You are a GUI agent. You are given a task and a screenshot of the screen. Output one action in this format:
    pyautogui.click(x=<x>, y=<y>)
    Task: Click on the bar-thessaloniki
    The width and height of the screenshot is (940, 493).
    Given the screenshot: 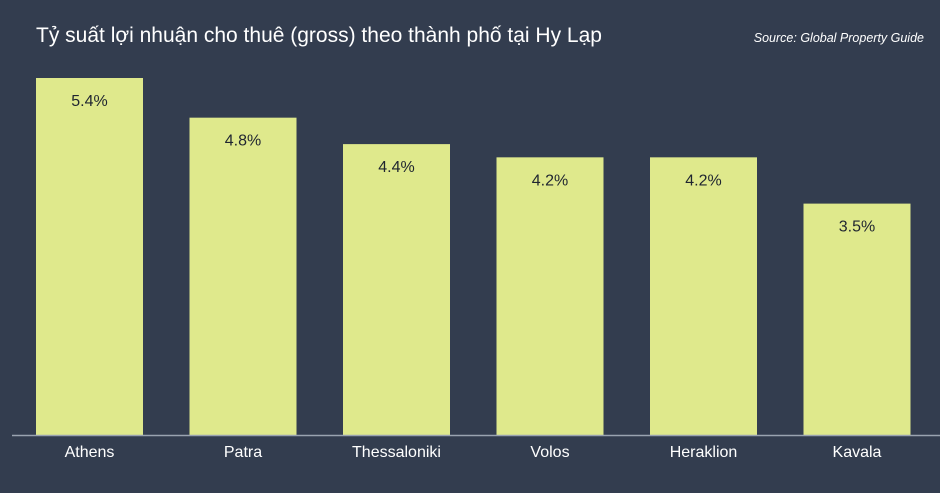 What is the action you would take?
    pyautogui.click(x=396, y=289)
    